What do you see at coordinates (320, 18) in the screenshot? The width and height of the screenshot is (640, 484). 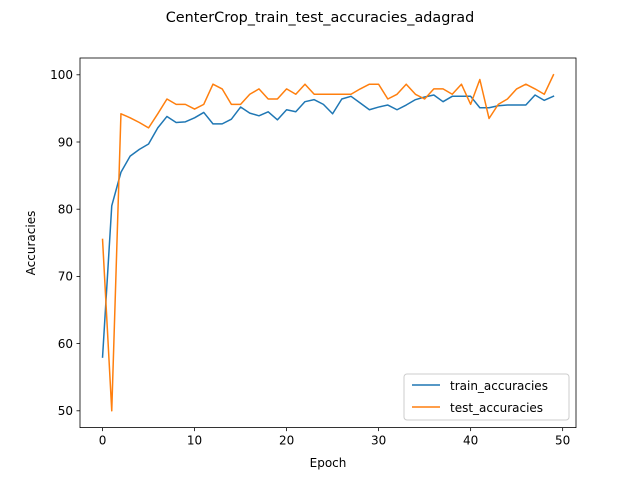 I see `chart-title: CenterCrop_train_test_accuracies_adagrad` at bounding box center [320, 18].